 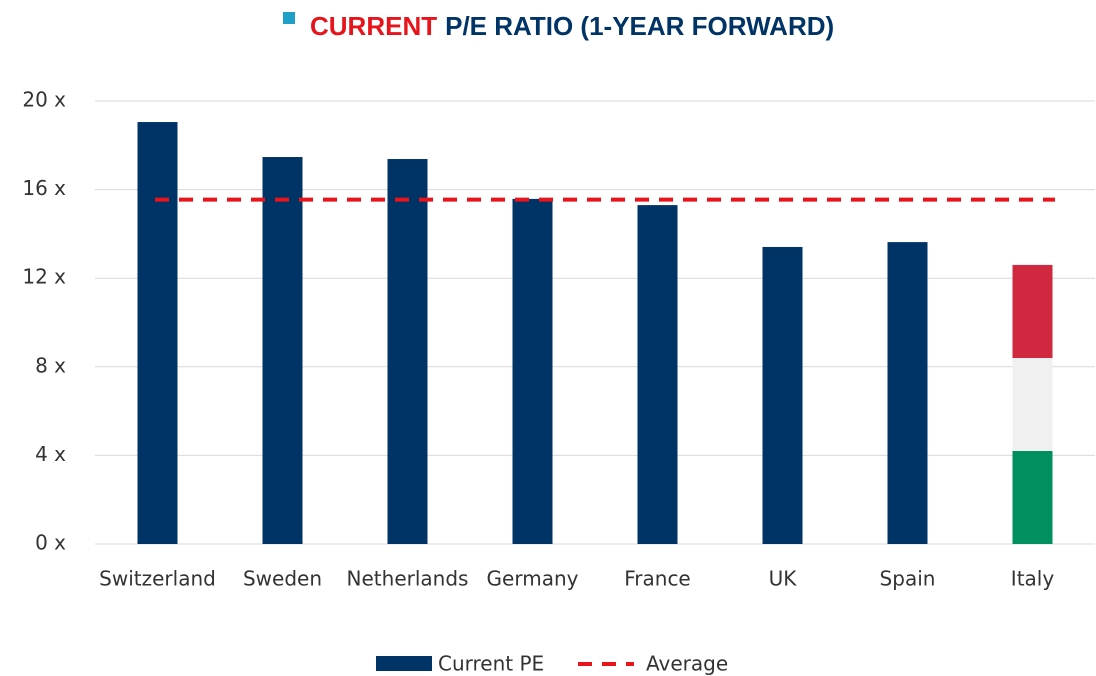 What do you see at coordinates (289, 18) in the screenshot?
I see `title-marker` at bounding box center [289, 18].